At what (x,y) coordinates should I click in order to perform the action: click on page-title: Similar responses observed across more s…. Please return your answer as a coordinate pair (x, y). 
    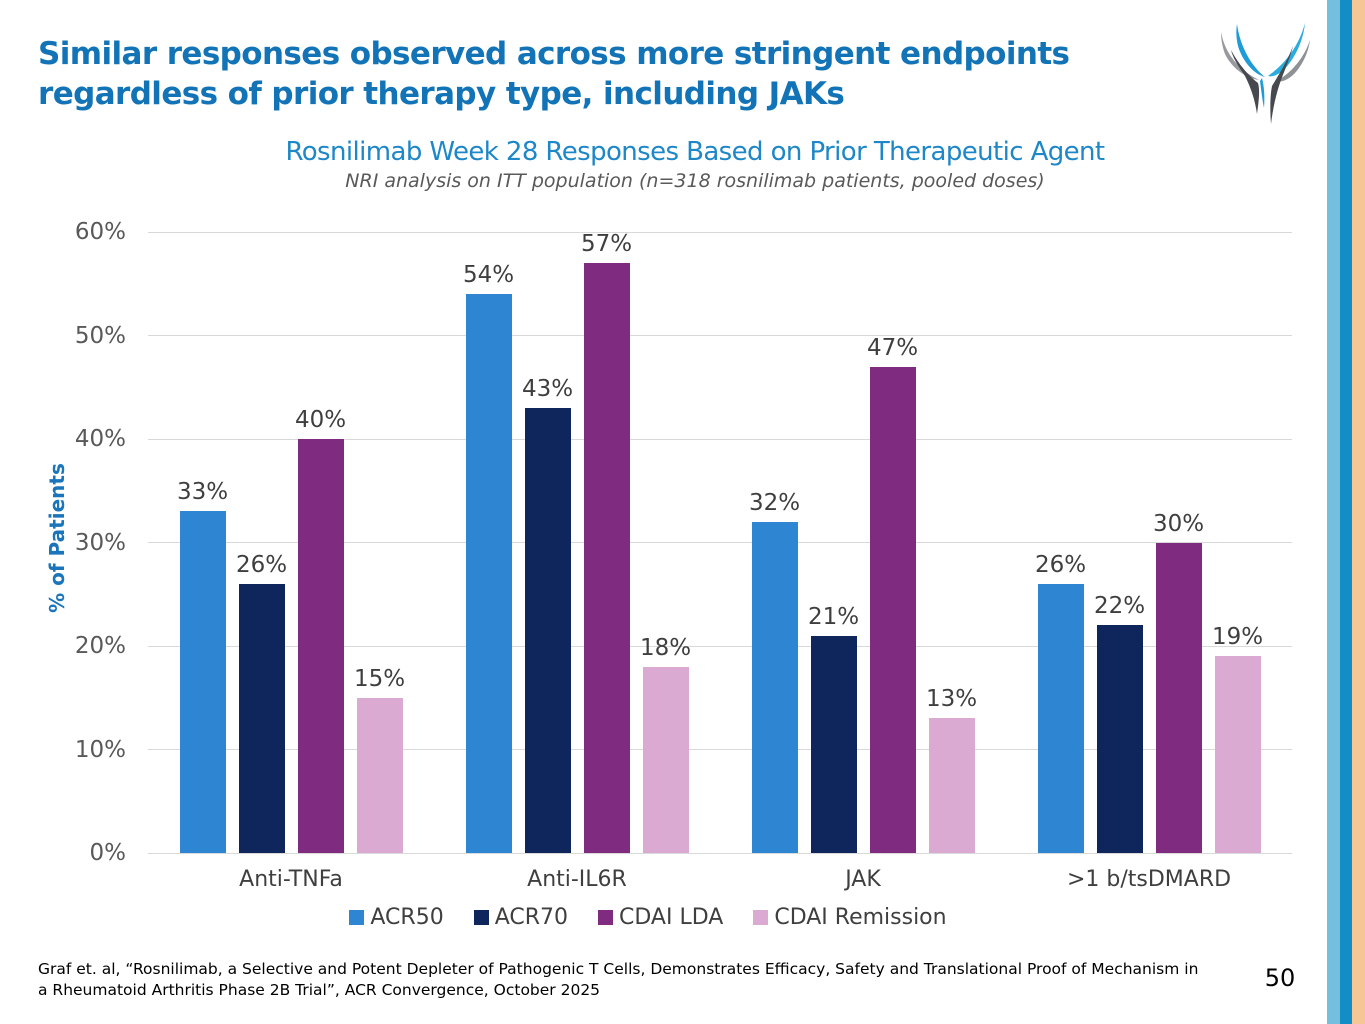
    Looking at the image, I should click on (628, 74).